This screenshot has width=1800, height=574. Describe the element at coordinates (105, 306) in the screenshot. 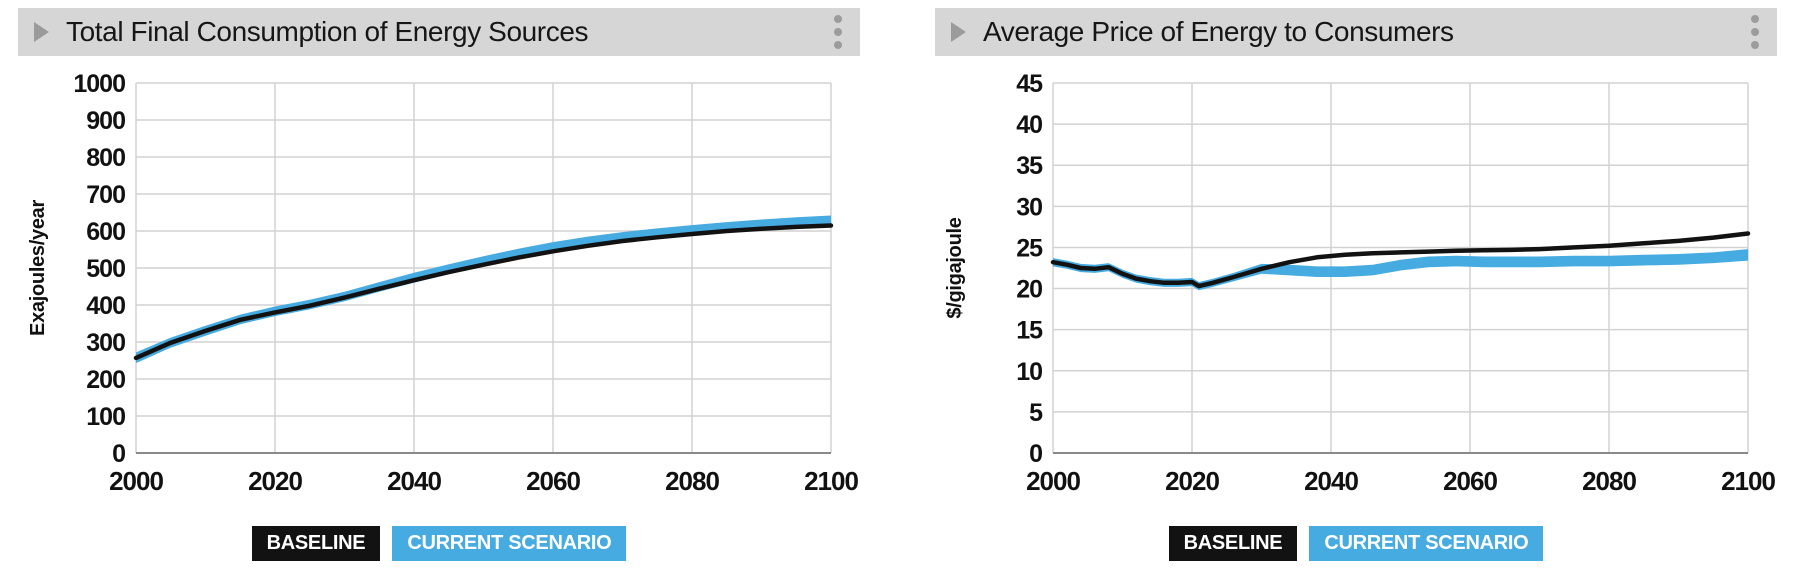

I see `svg-text: 400` at that location.